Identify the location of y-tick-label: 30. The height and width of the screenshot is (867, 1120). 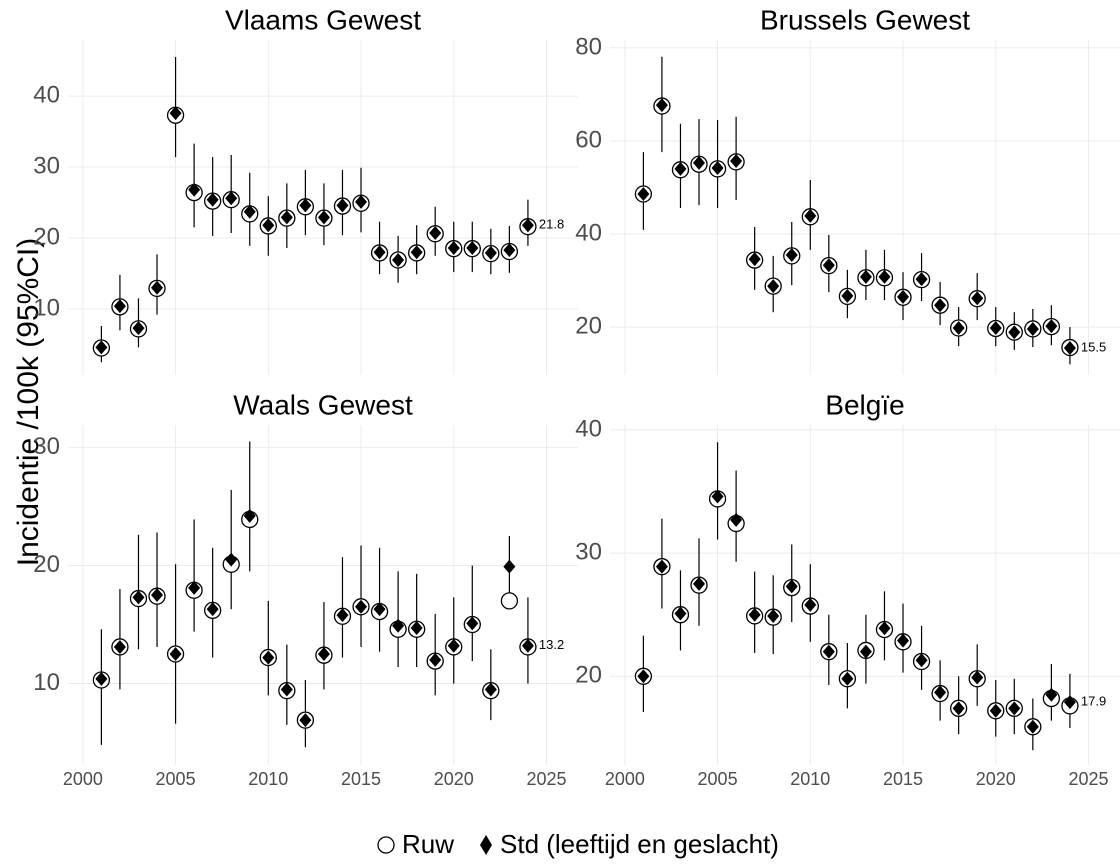
(46, 165).